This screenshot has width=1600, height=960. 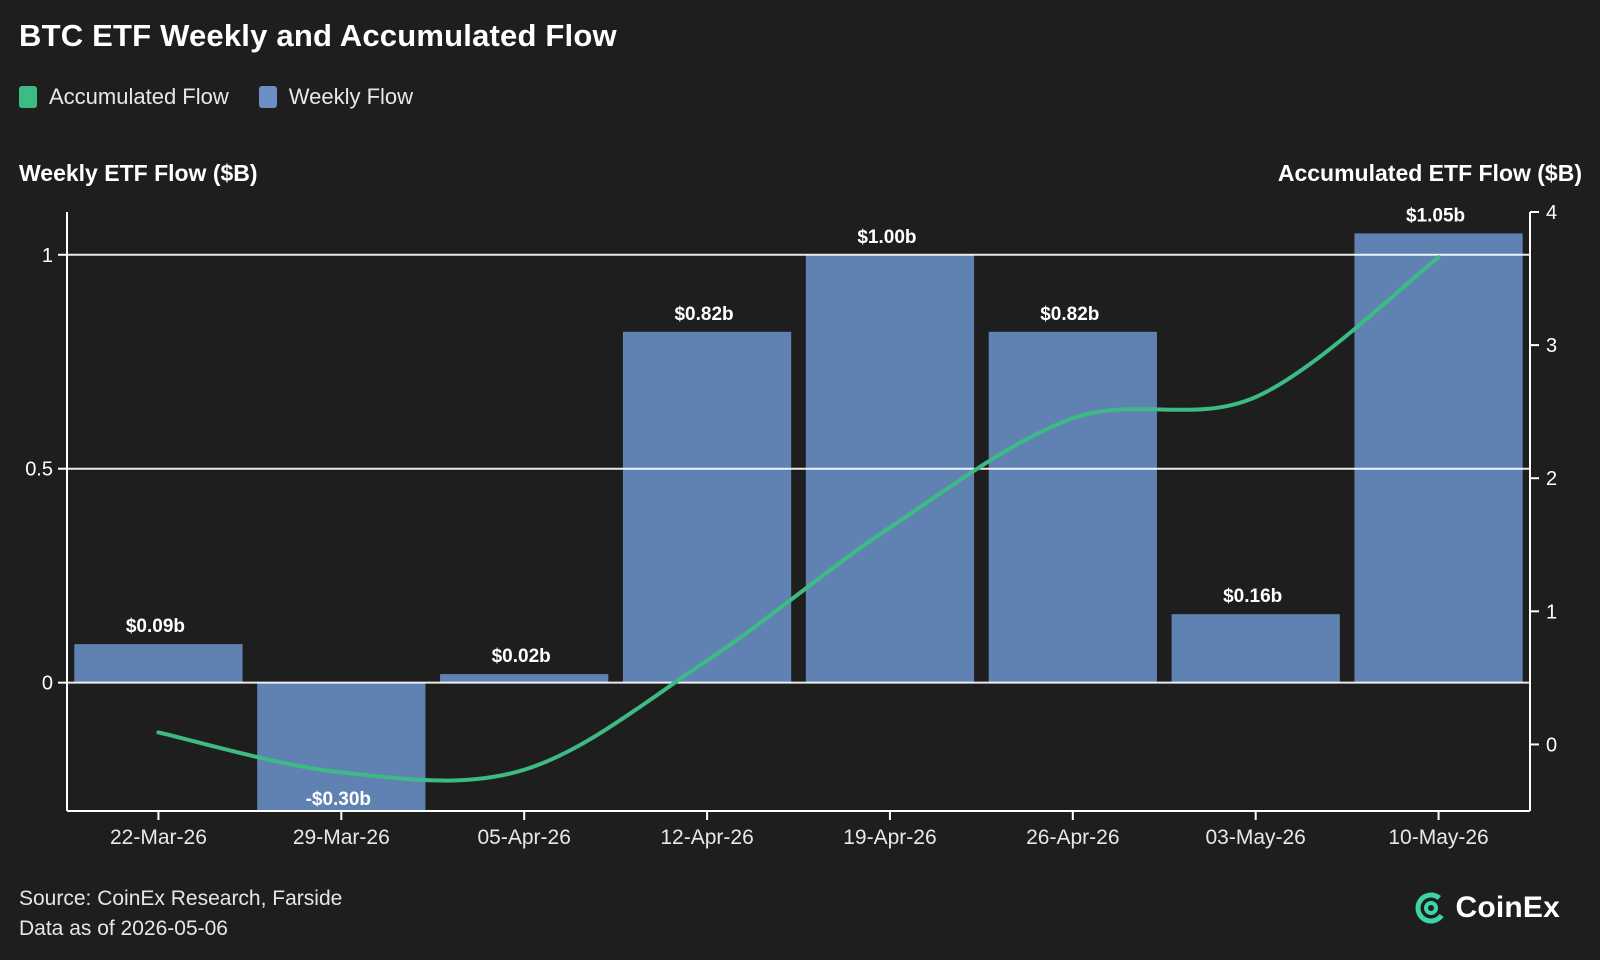 I want to click on bar-label-03-May-26: $0.16b, so click(x=1252, y=596).